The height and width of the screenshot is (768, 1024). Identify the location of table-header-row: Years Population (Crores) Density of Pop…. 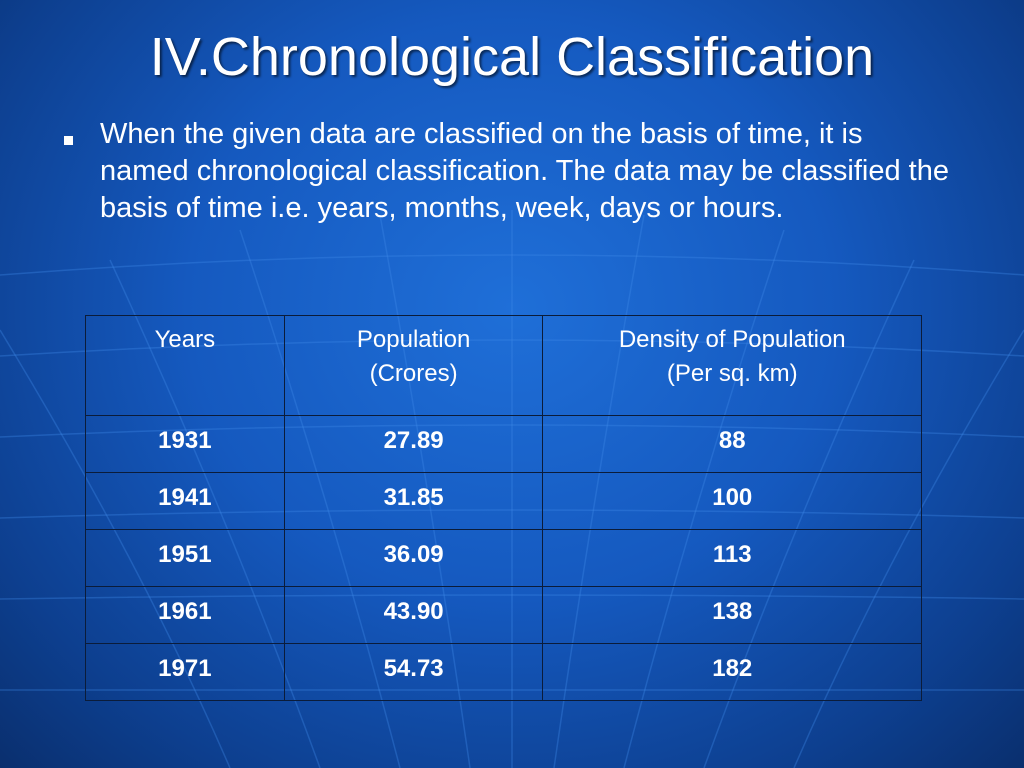
(503, 365).